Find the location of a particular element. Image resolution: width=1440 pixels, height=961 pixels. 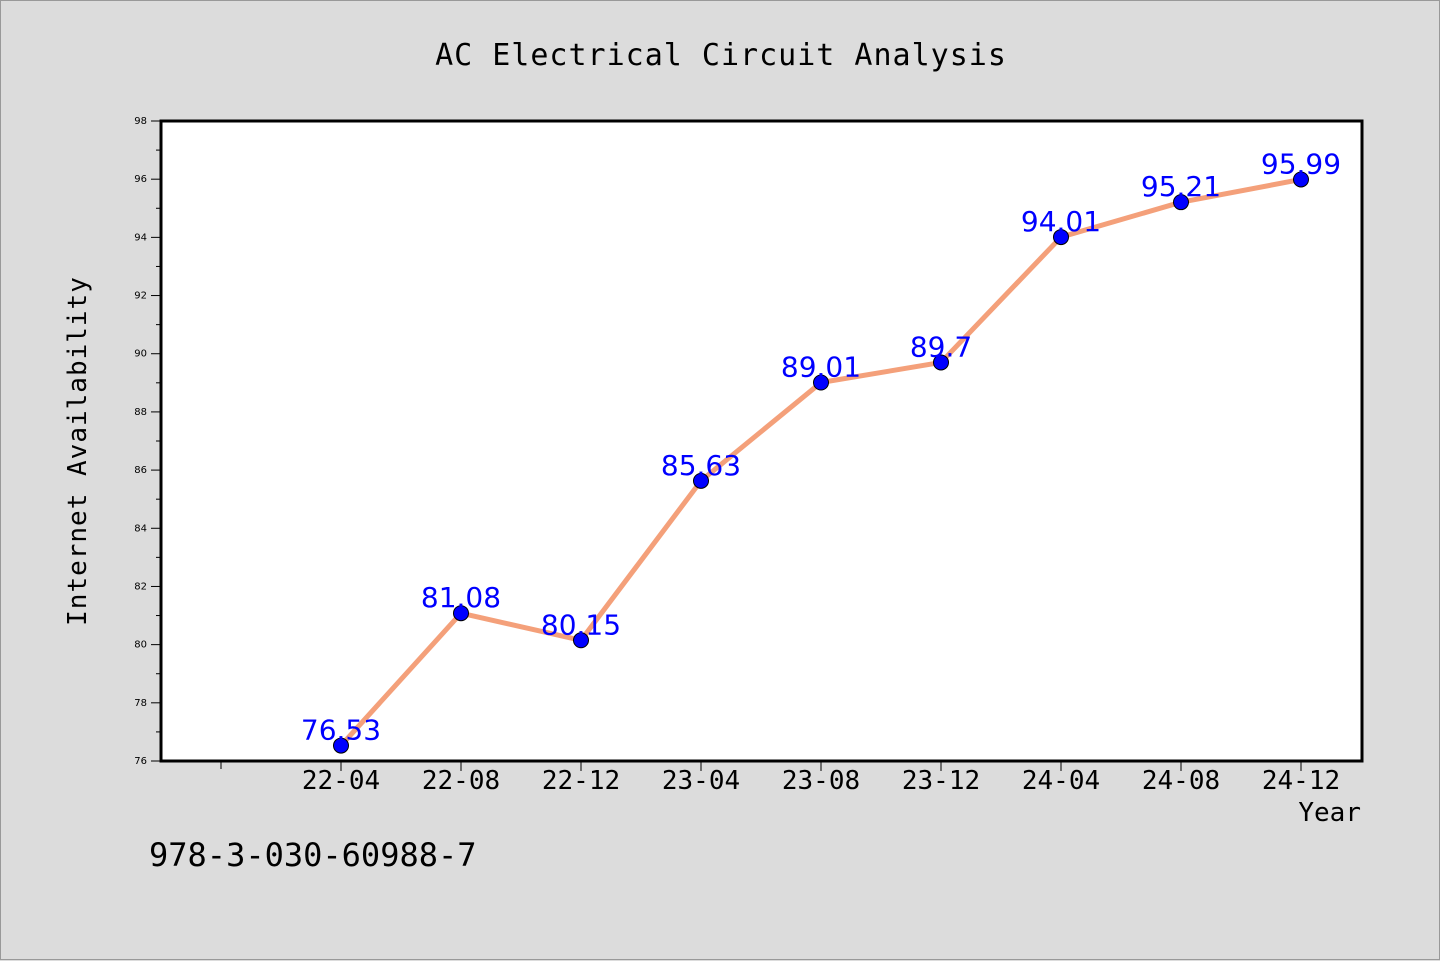

data-label: 85.63 is located at coordinates (701, 465).